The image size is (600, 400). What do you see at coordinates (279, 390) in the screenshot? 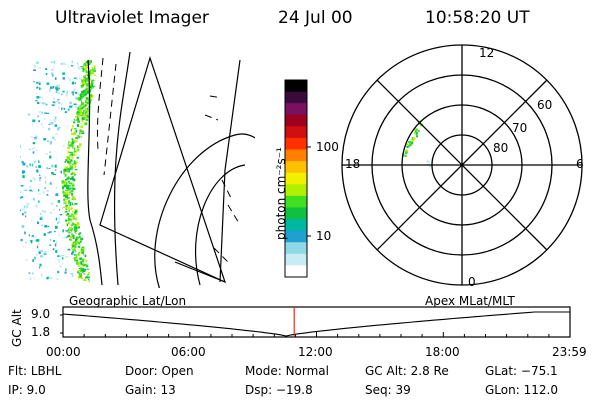
I see `status-dsp: Dsp: −19.8` at bounding box center [279, 390].